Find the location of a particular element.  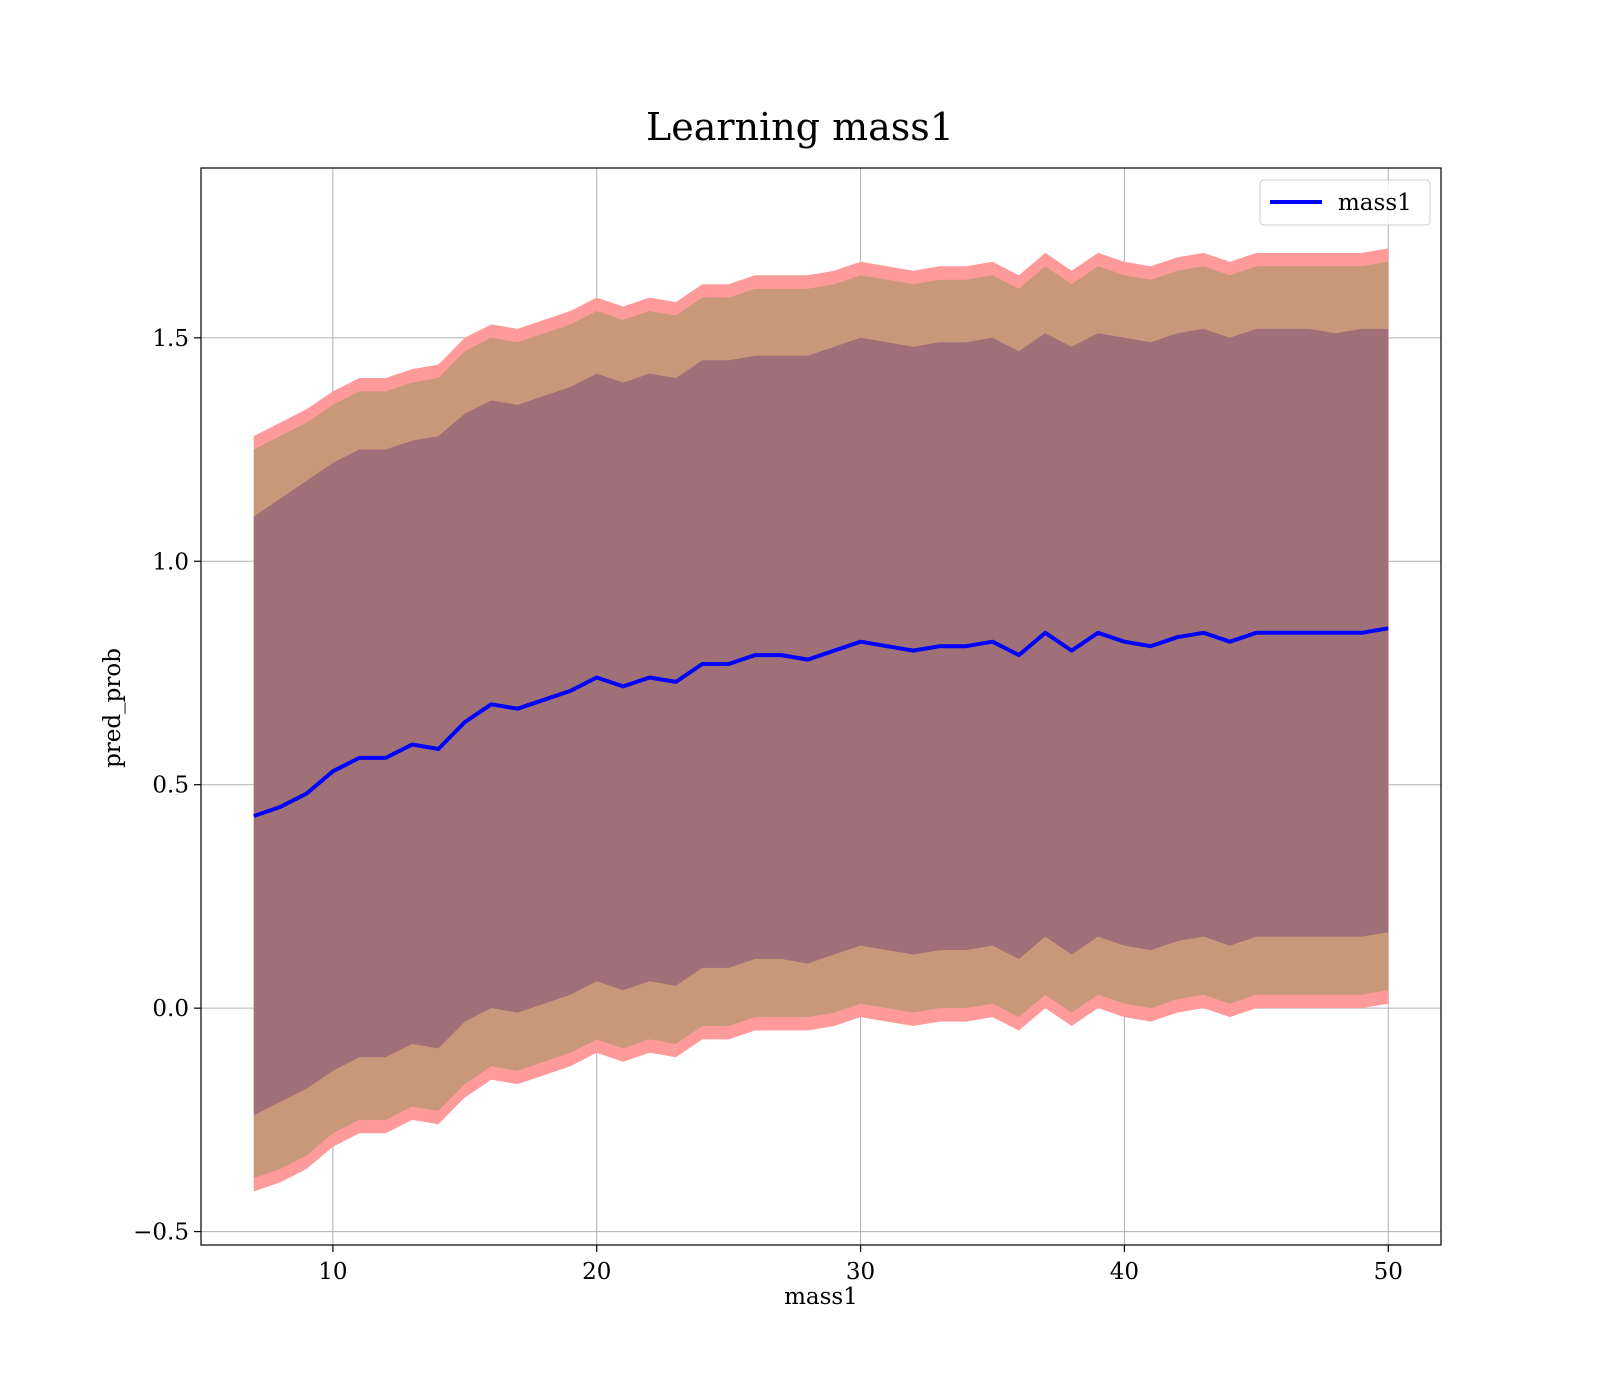

y-tick-label-1: 0.0 is located at coordinates (170, 1009).